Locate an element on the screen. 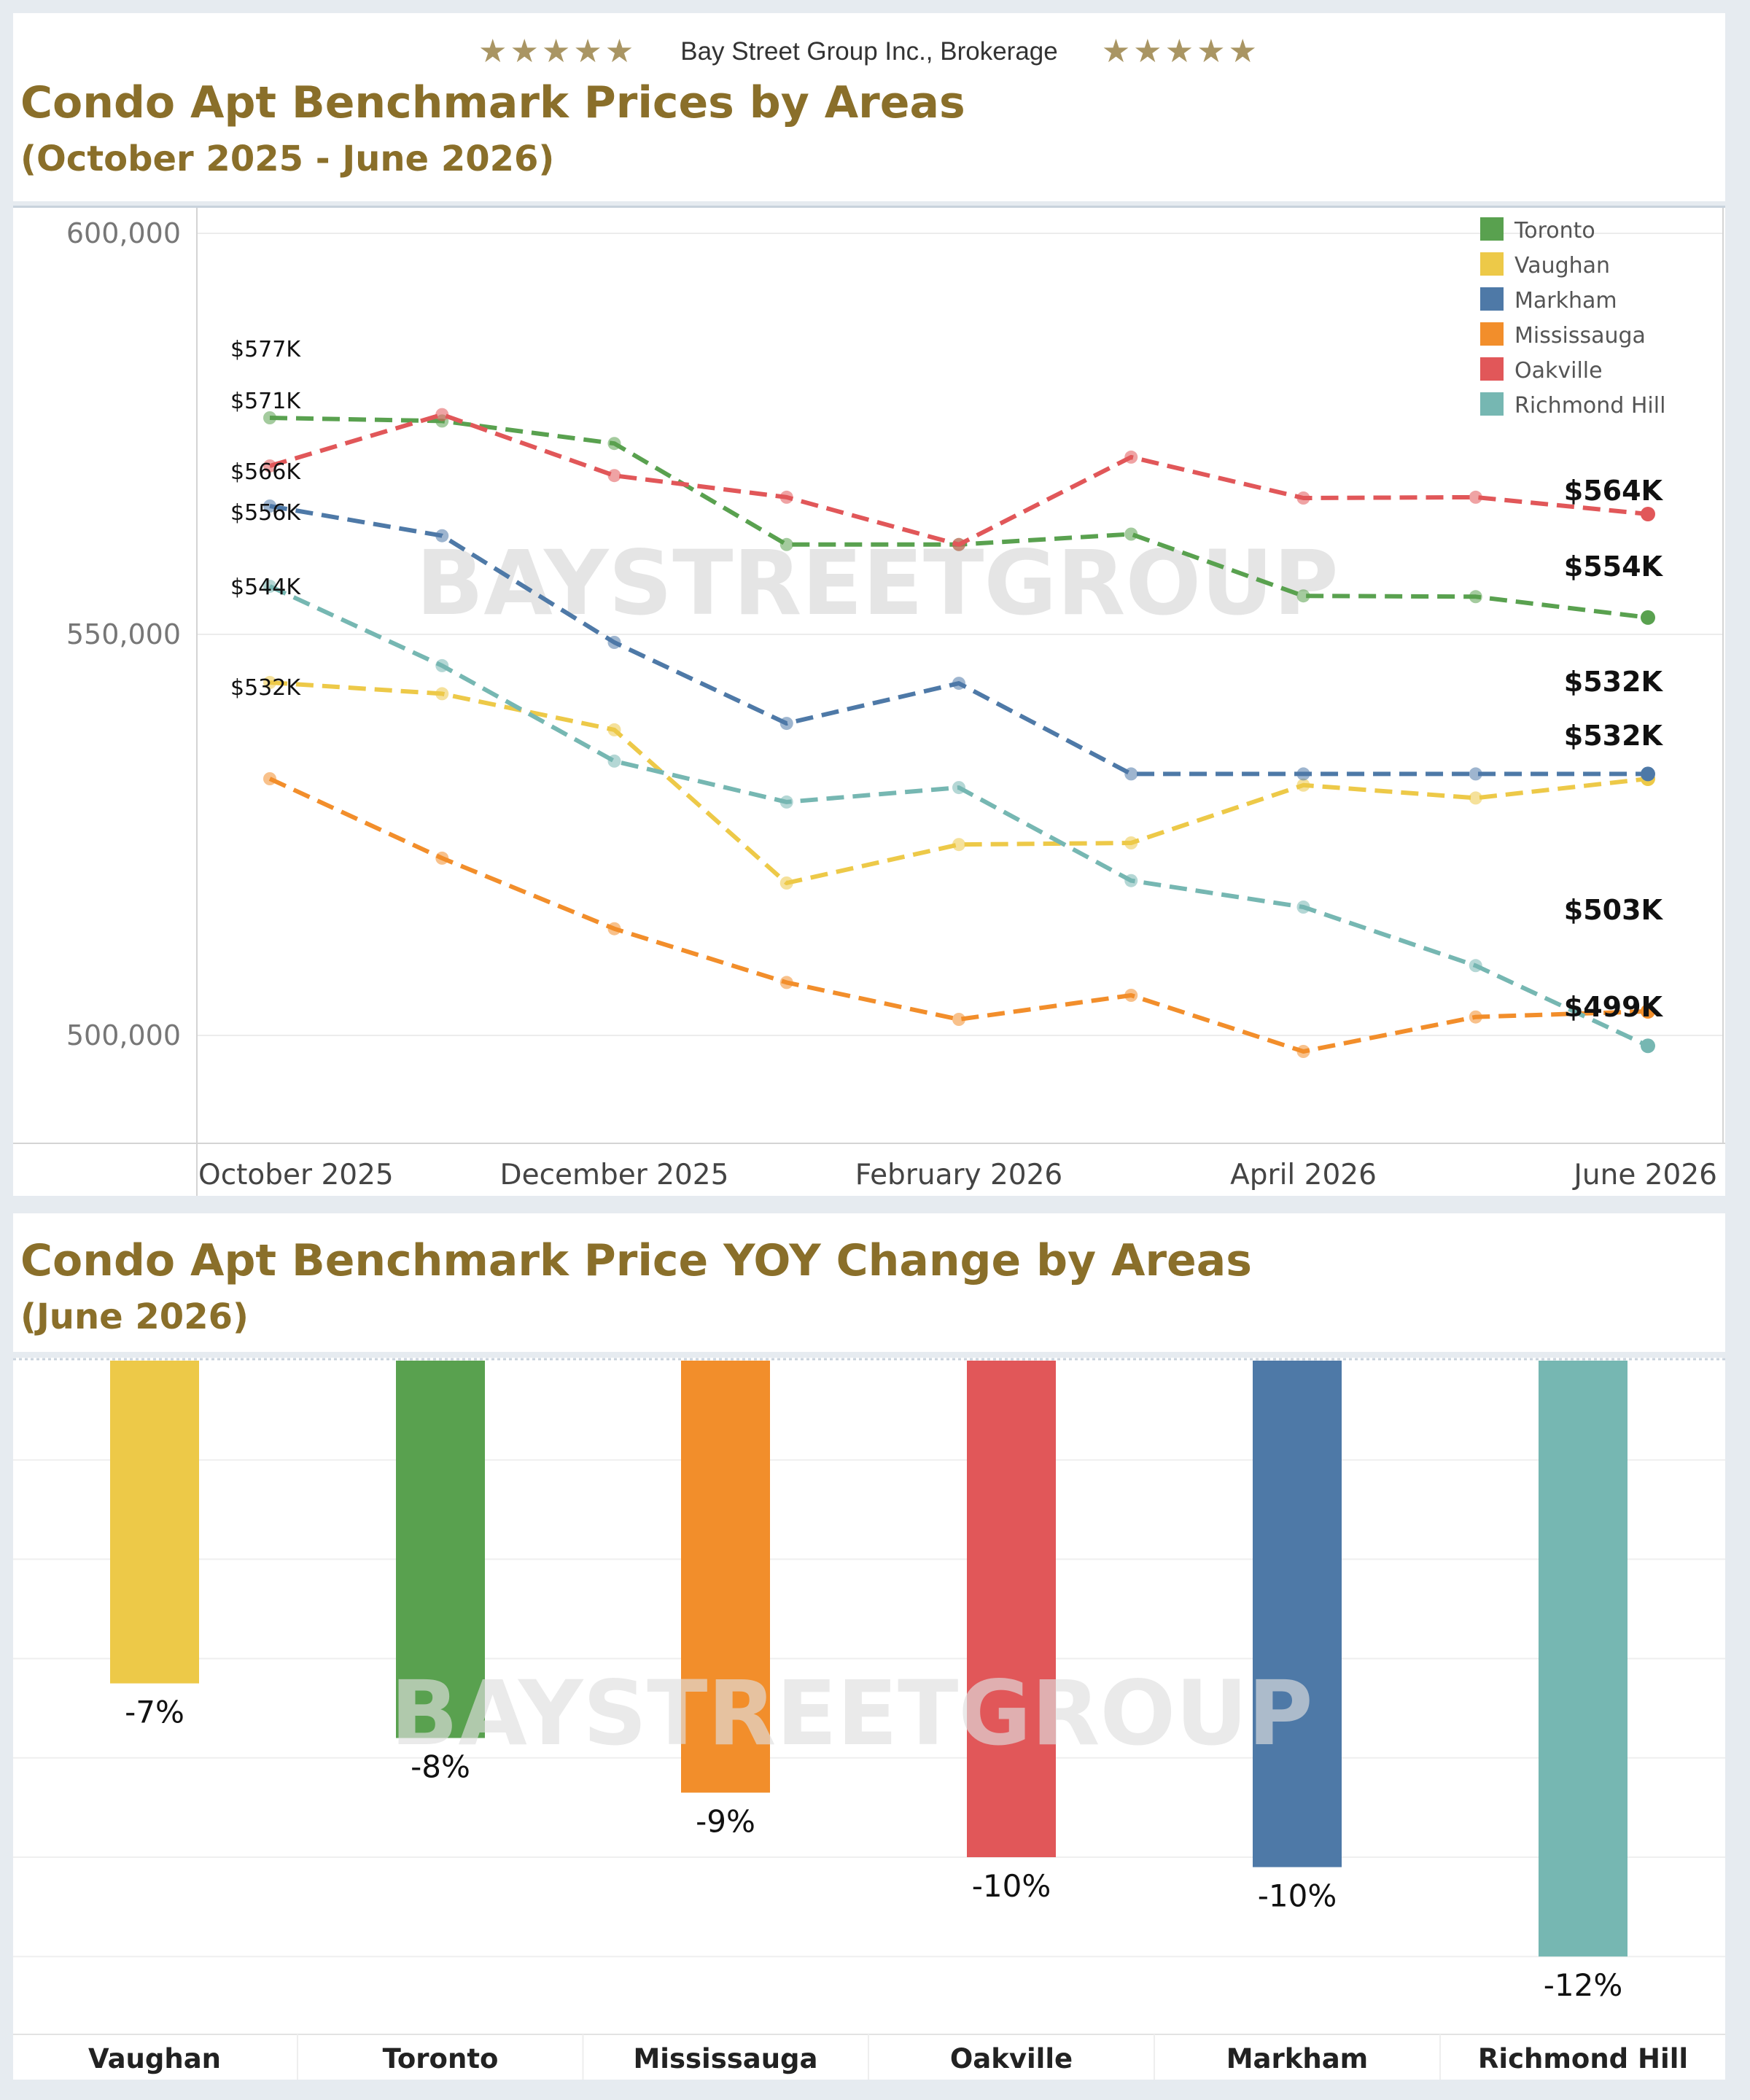 The image size is (1750, 2100). stars-left-icon: ★★★★★ is located at coordinates (557, 51).